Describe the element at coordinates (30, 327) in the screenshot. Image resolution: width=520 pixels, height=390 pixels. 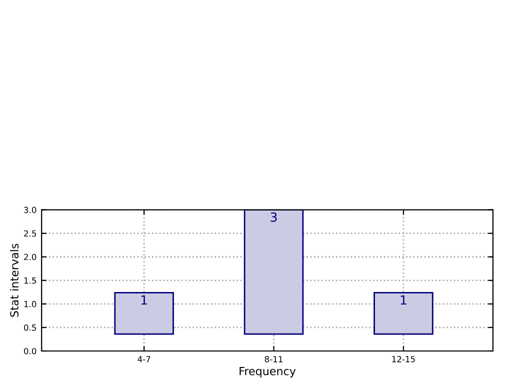
I see `y-tick-label: 0.5` at that location.